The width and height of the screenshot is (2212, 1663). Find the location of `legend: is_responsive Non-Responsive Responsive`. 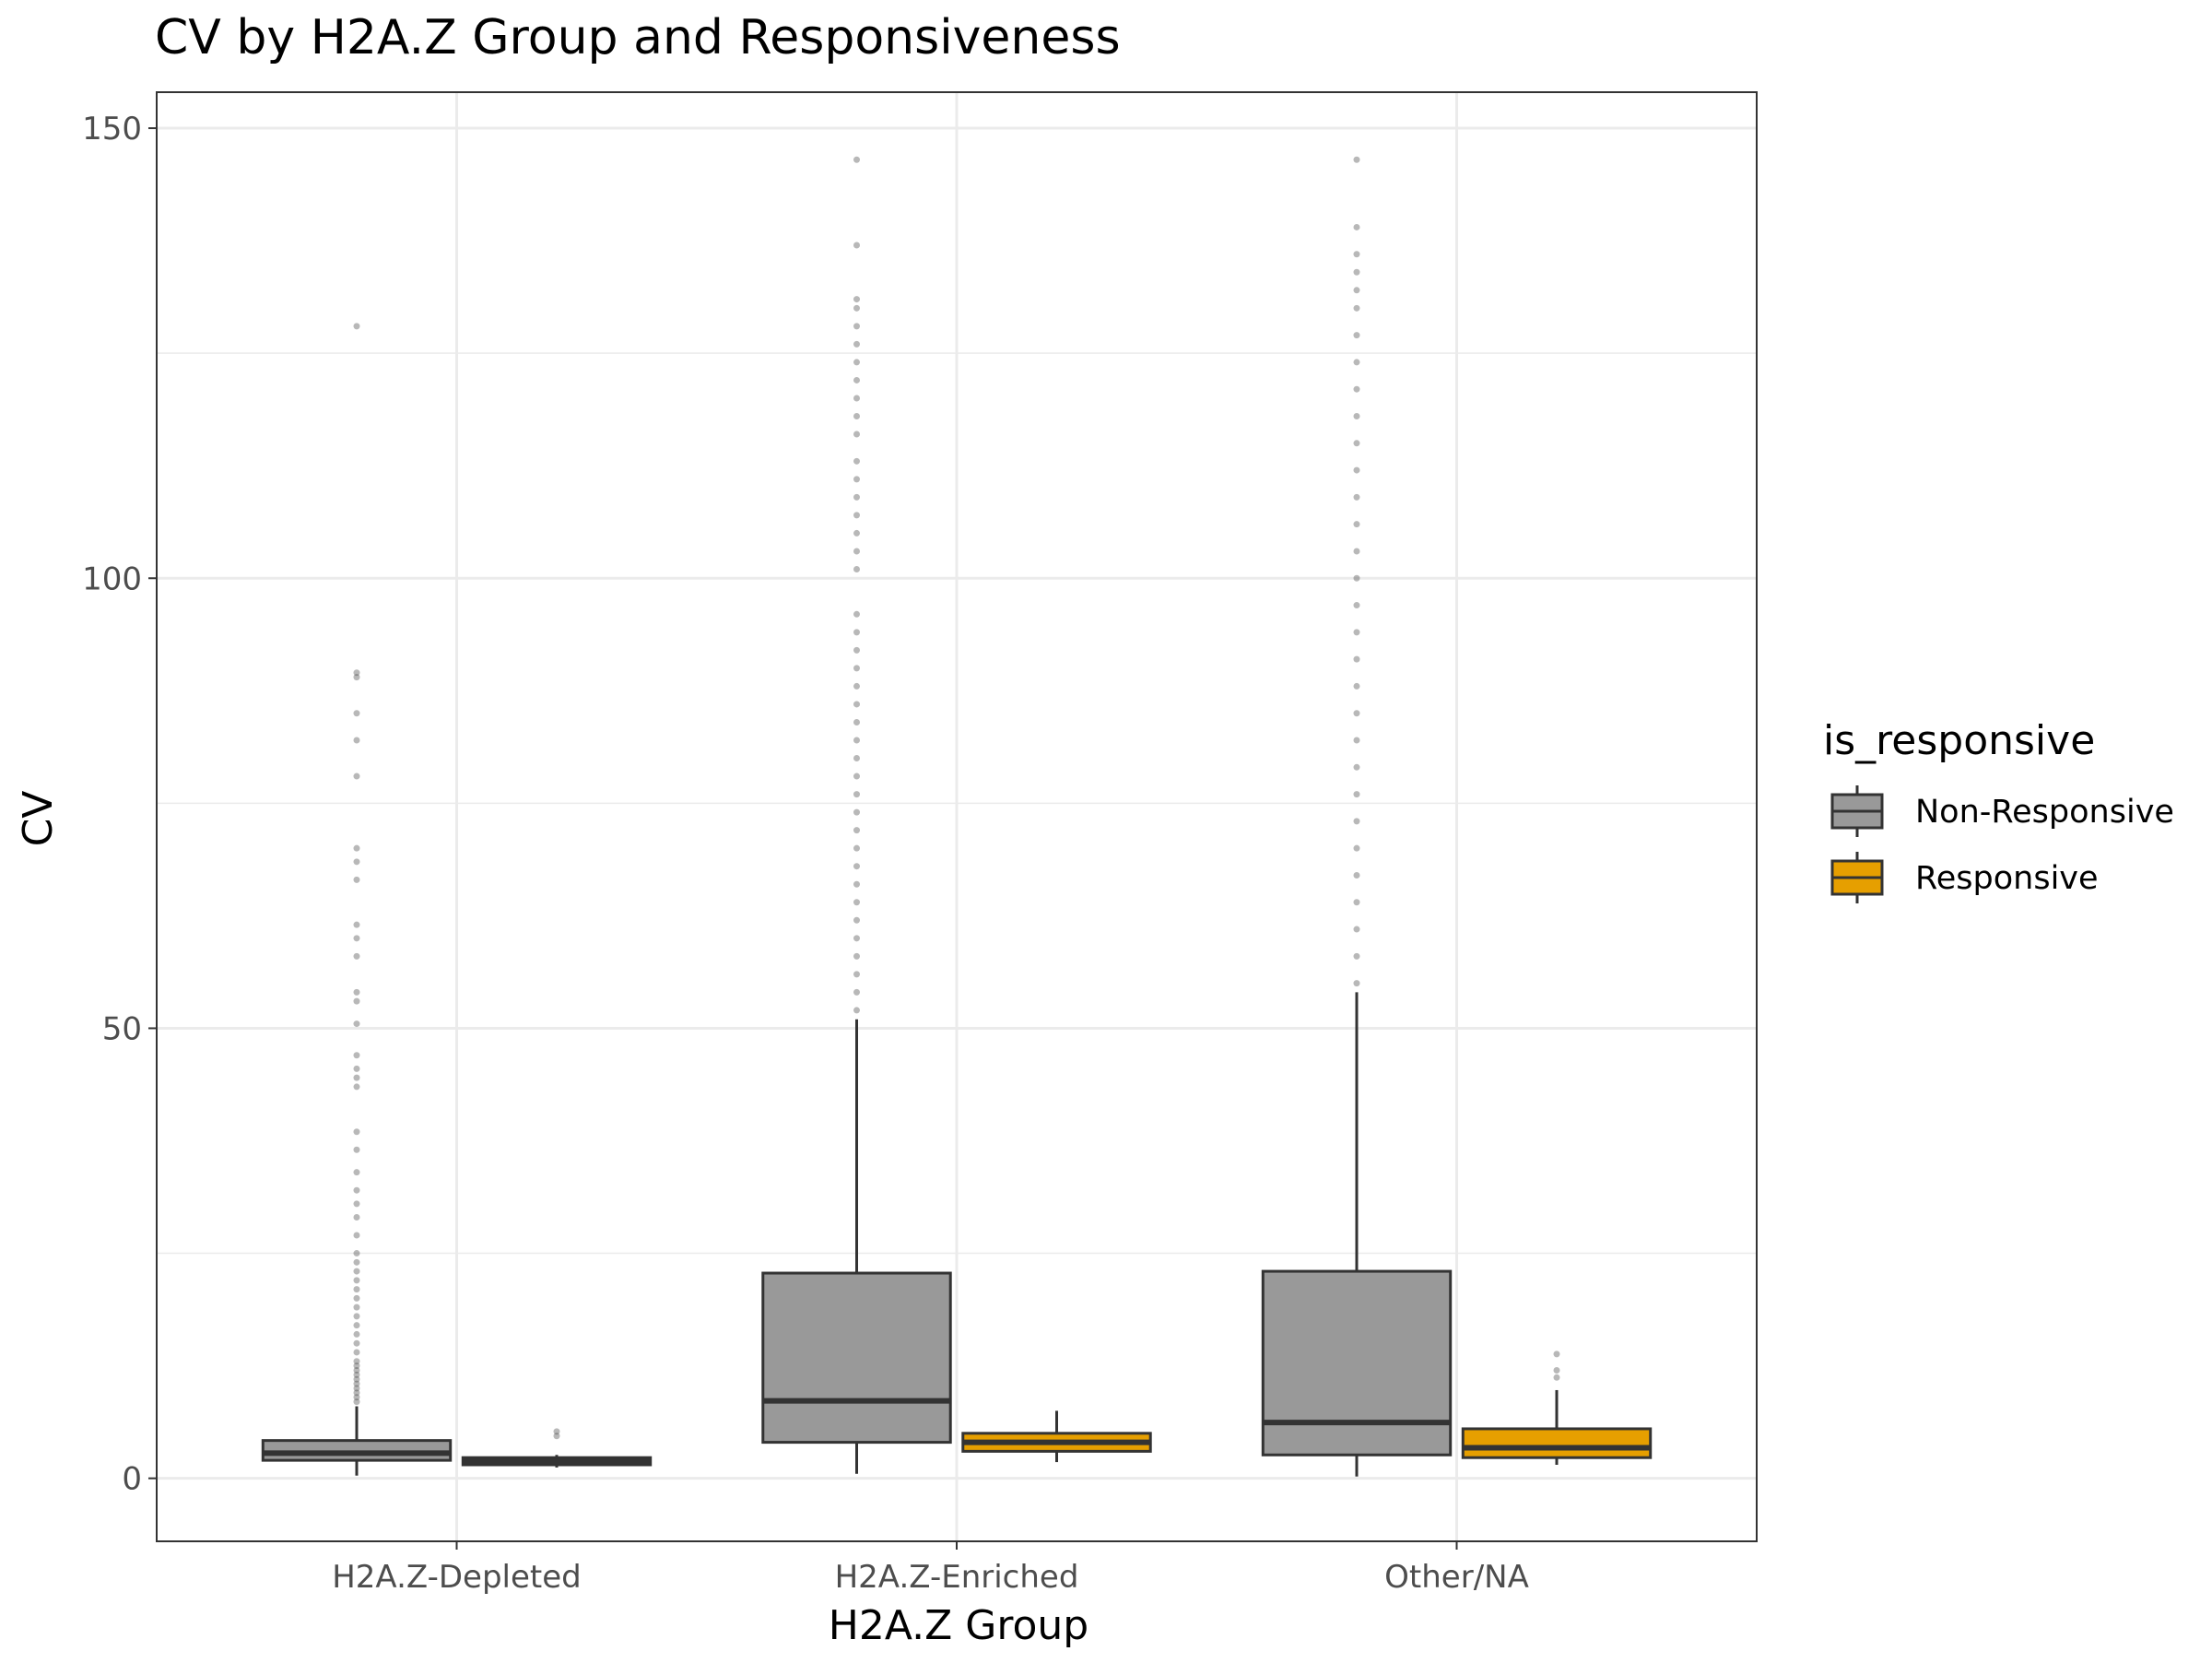

legend: is_responsive Non-Responsive Responsive is located at coordinates (1998, 810).